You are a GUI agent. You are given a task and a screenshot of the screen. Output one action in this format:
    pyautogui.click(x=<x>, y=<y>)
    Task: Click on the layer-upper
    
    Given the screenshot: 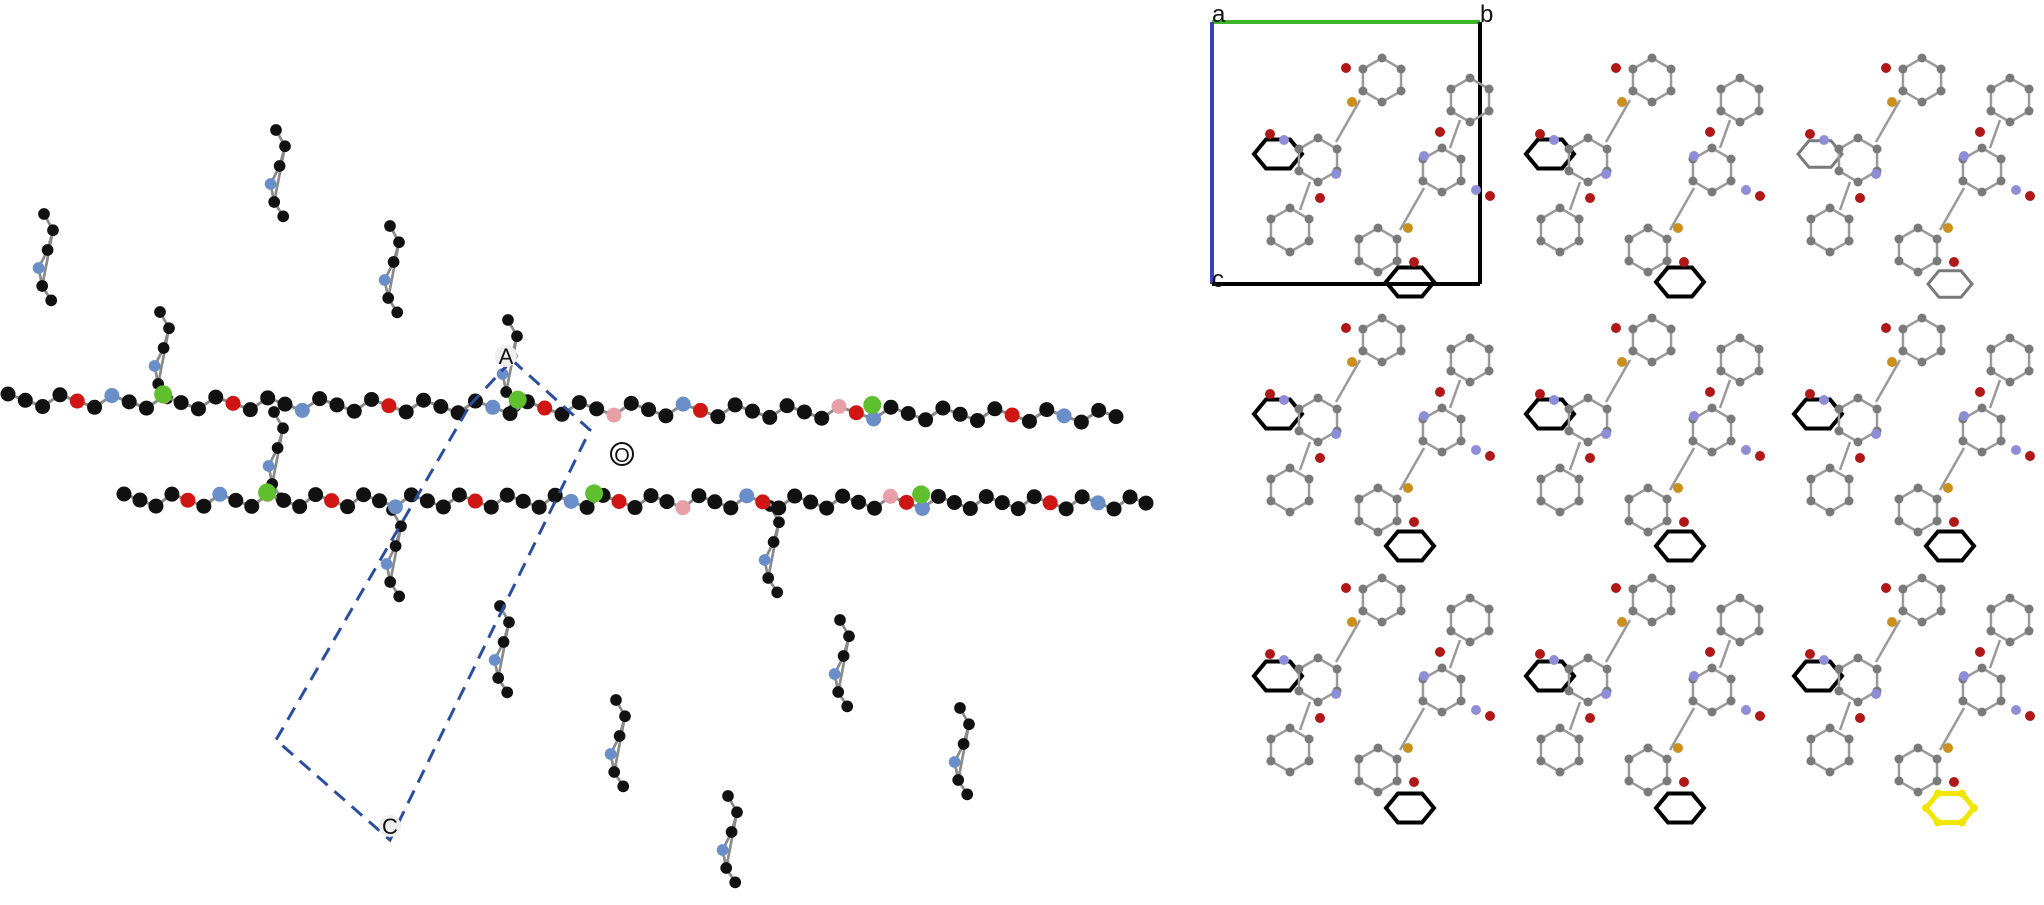 What is the action you would take?
    pyautogui.click(x=562, y=407)
    